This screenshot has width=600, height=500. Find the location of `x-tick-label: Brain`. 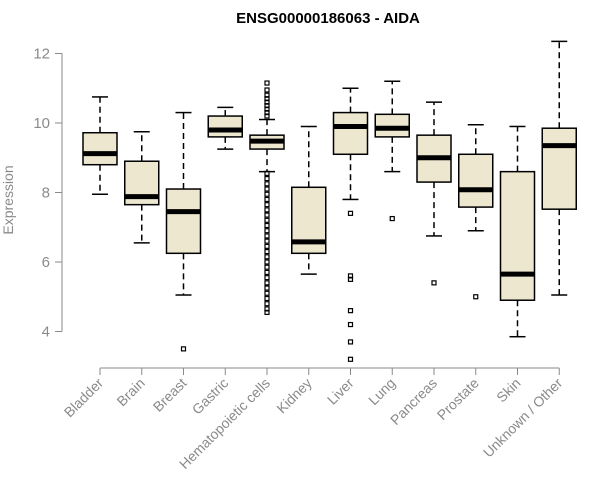

x-tick-label: Brain is located at coordinates (130, 392).